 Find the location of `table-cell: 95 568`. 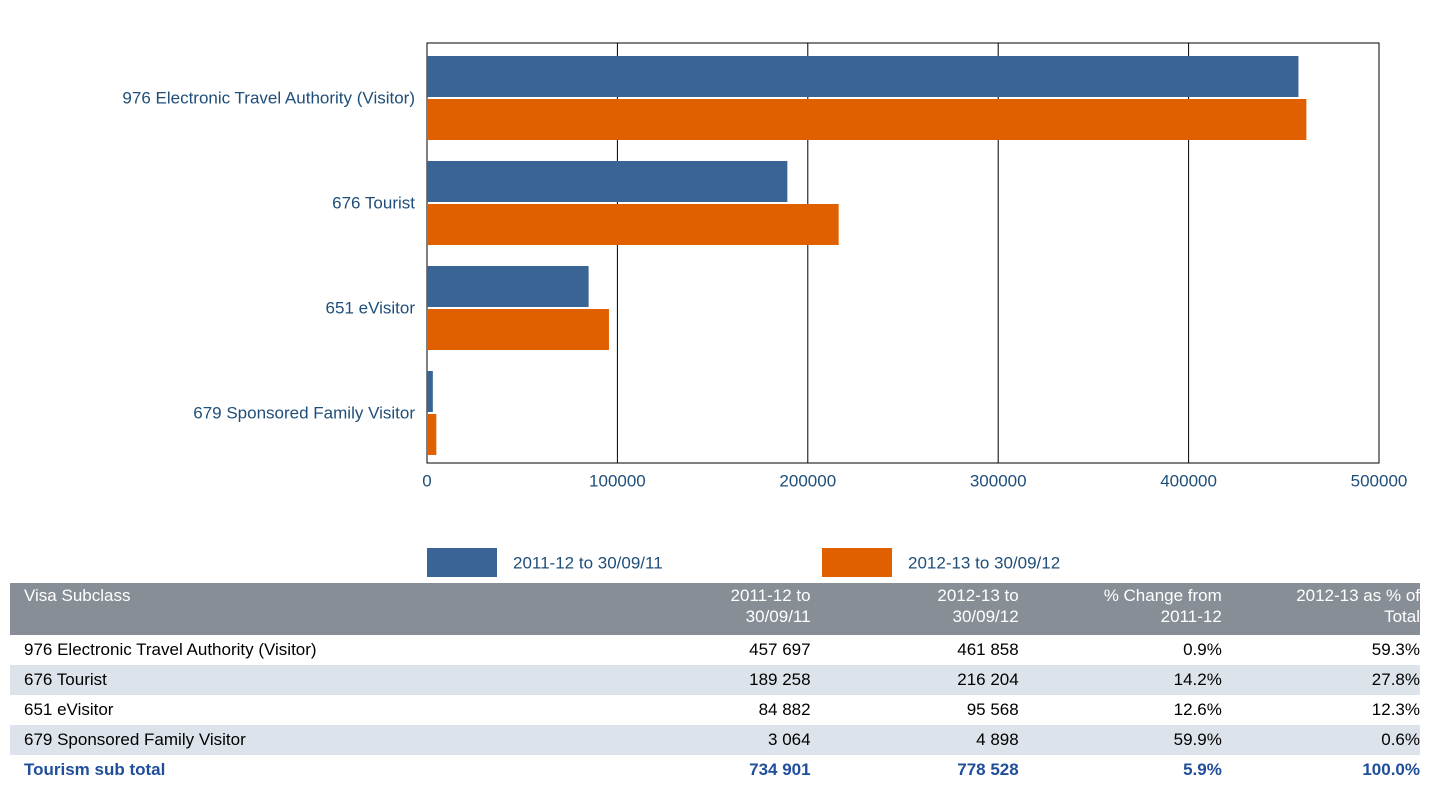

table-cell: 95 568 is located at coordinates (992, 709).